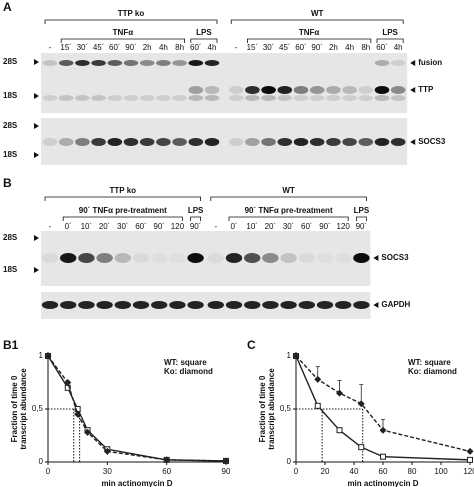 This screenshot has width=474, height=487. I want to click on lane-label: 0´, so click(233, 226).